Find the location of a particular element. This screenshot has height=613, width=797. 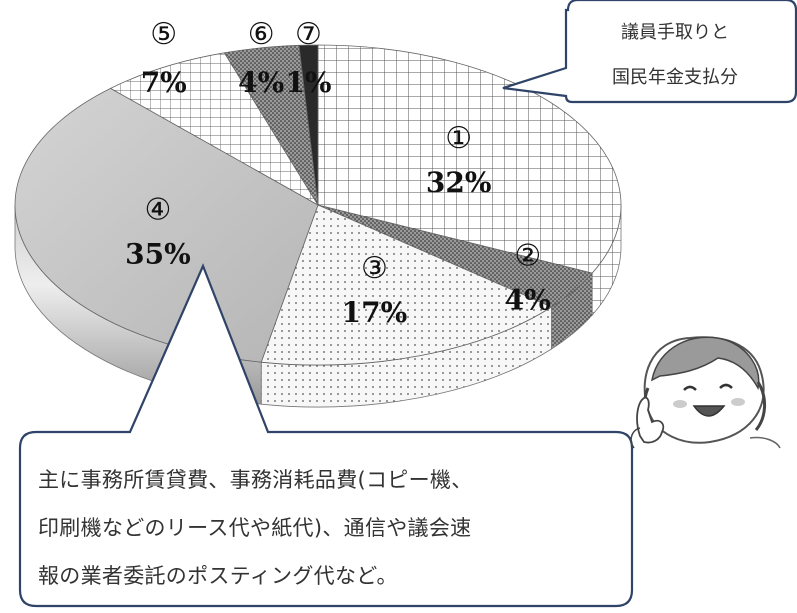

slice-percent-3: 17% is located at coordinates (375, 312).